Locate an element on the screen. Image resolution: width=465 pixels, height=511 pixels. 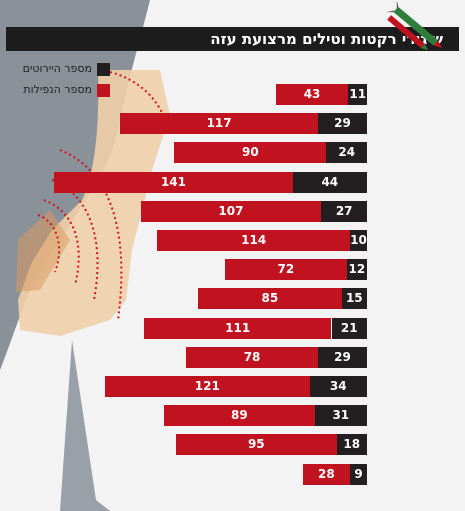
range-arc-middle is located at coordinates (75, 240).